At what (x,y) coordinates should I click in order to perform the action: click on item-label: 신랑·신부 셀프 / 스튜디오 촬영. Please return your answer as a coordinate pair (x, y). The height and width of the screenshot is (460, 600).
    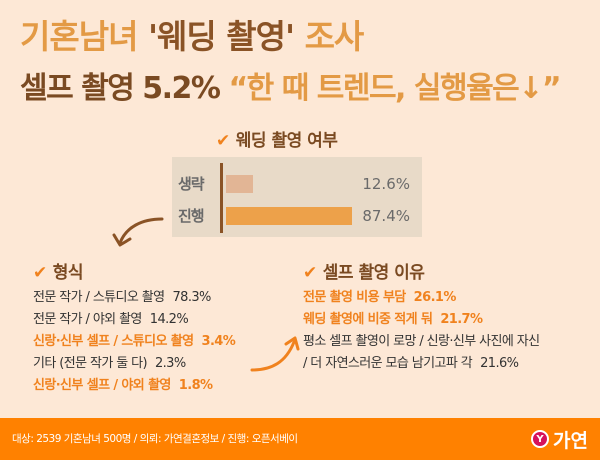
    Looking at the image, I should click on (113, 341).